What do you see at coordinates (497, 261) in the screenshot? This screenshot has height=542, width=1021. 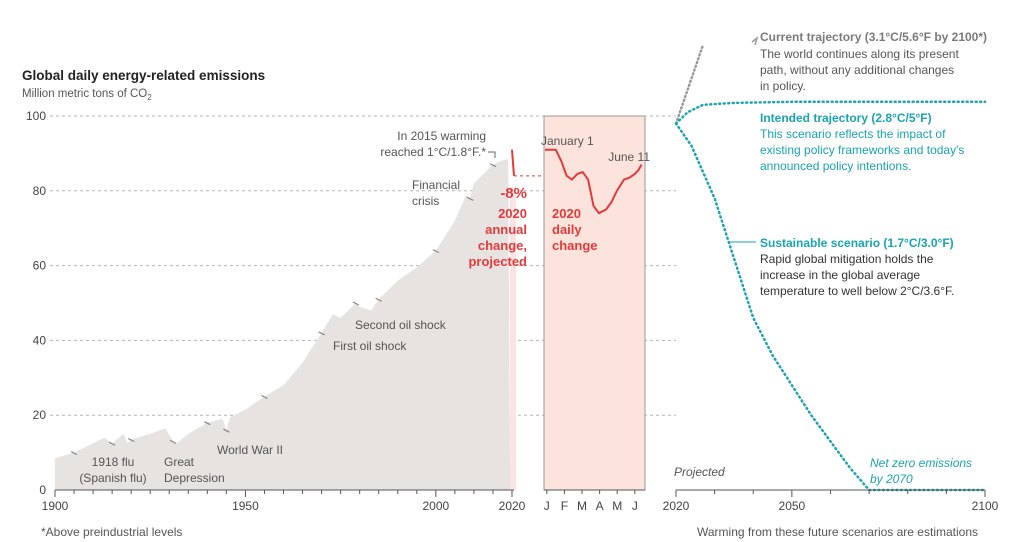 I see `projected-2020-line4: projected` at bounding box center [497, 261].